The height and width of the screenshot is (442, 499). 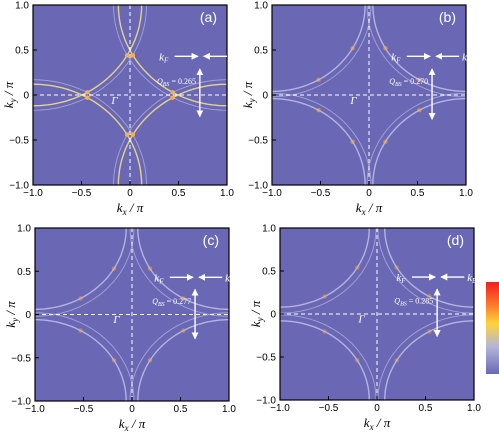 I want to click on qbs-label: QBS = 0.277, so click(x=171, y=302).